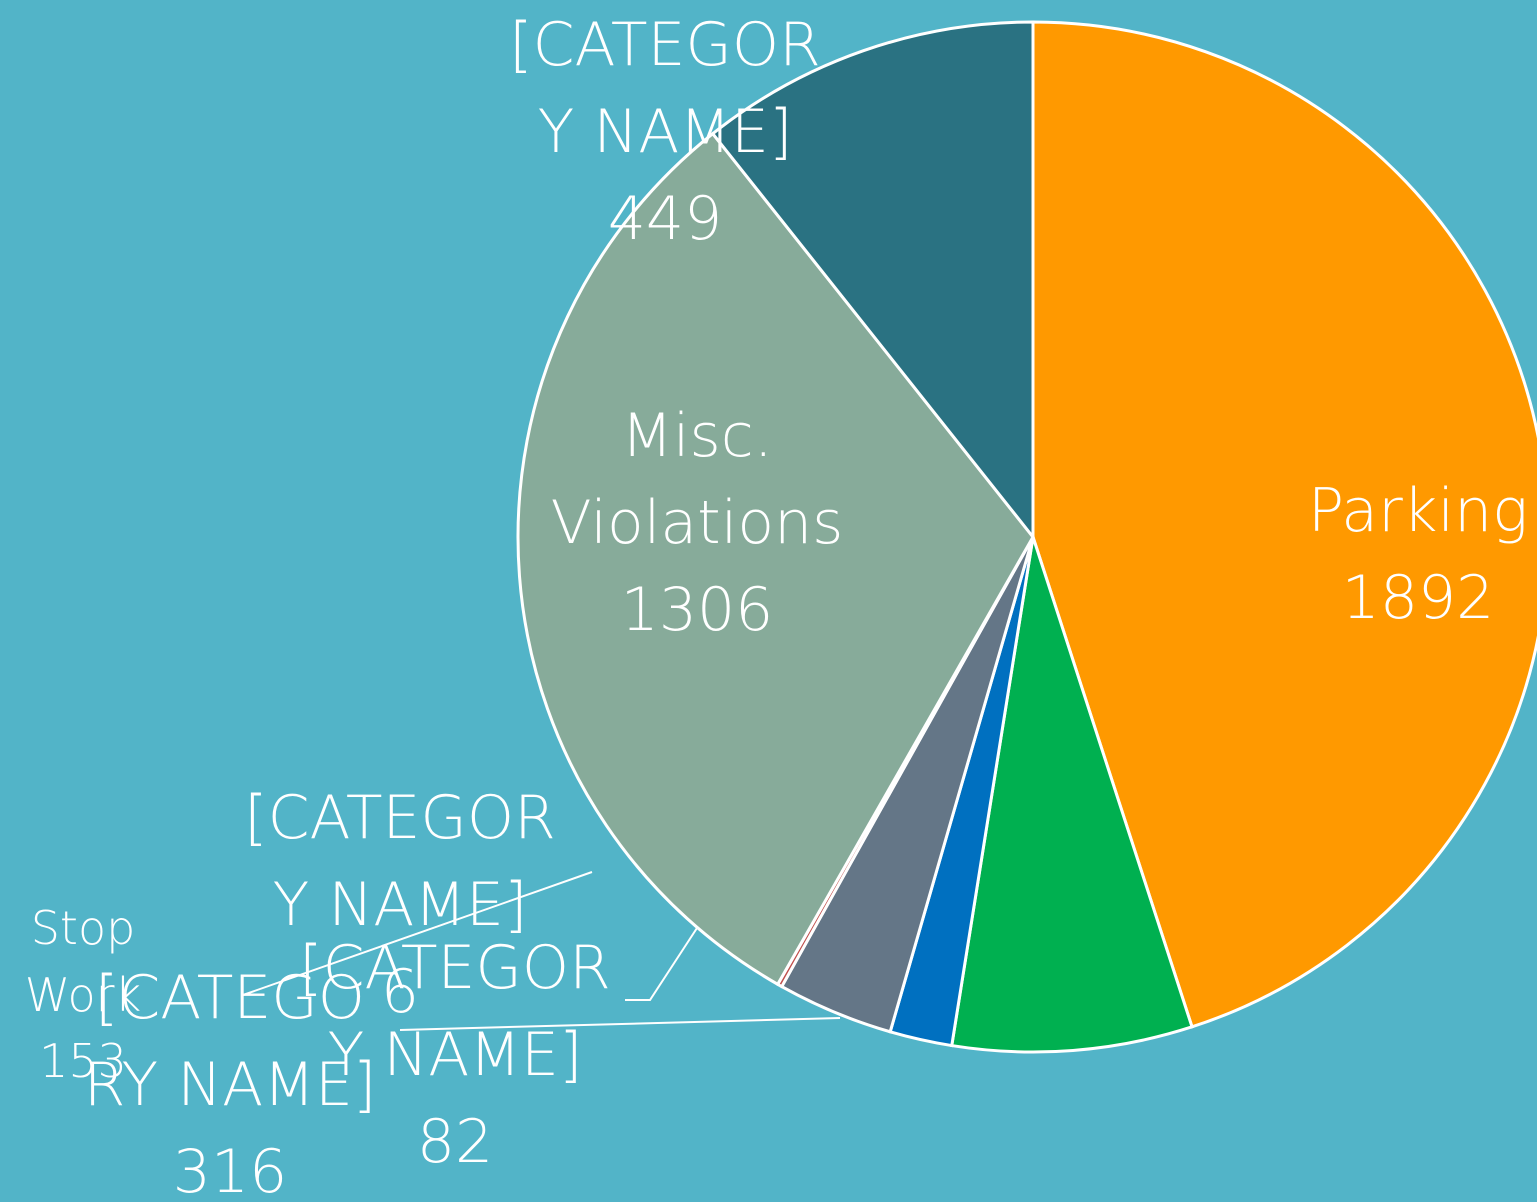 Image resolution: width=1537 pixels, height=1202 pixels. What do you see at coordinates (83, 1061) in the screenshot?
I see `label-value: 153` at bounding box center [83, 1061].